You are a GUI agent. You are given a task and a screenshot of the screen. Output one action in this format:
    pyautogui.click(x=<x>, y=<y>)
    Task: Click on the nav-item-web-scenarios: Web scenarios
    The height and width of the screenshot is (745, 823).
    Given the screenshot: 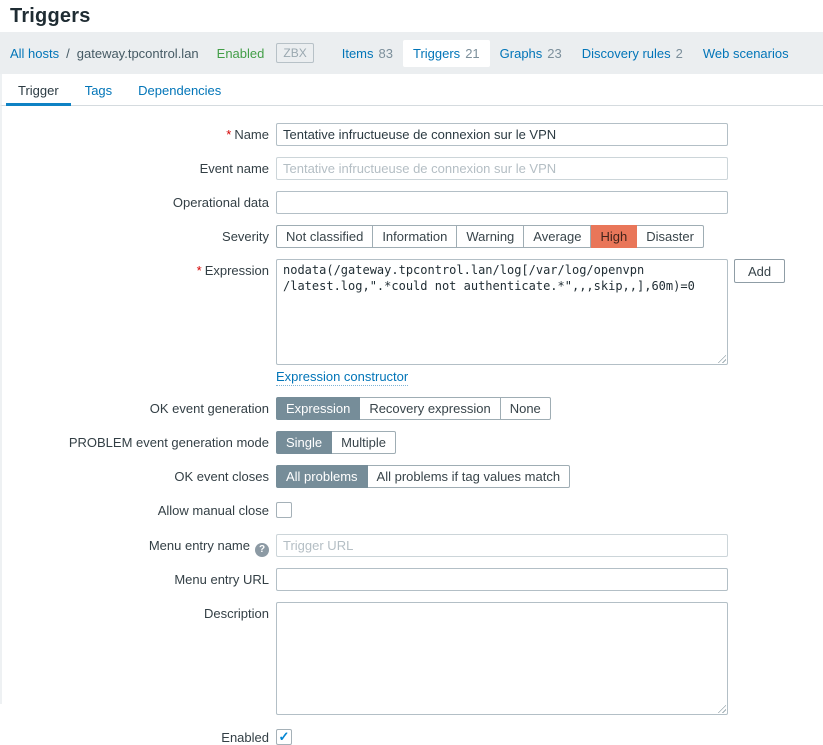 What is the action you would take?
    pyautogui.click(x=746, y=53)
    